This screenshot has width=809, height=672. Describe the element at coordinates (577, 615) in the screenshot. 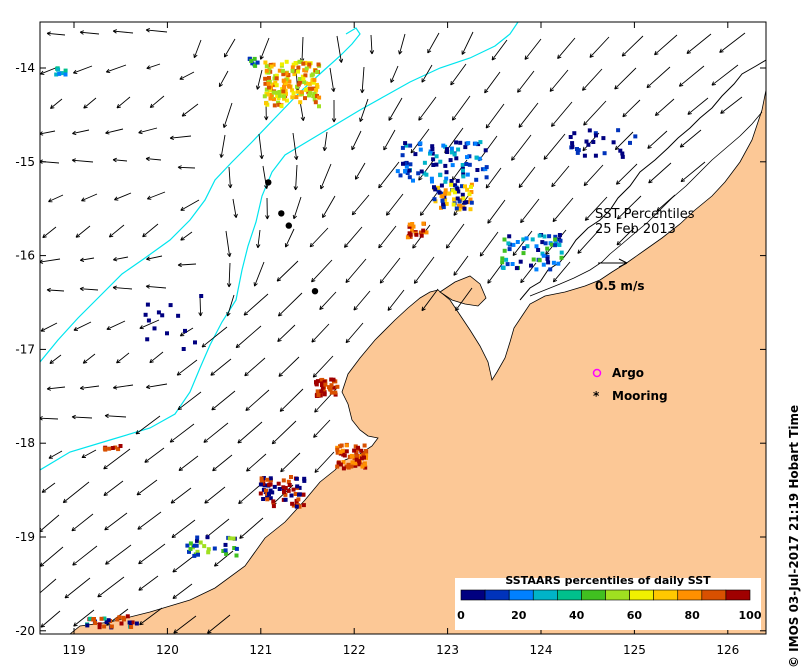

I see `colorbar-tick-label: 40` at that location.